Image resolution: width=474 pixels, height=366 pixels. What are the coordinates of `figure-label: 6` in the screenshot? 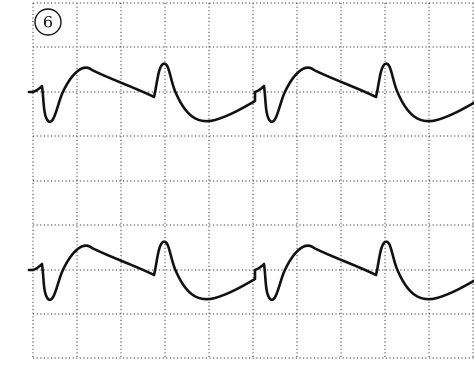 It's located at (48, 22).